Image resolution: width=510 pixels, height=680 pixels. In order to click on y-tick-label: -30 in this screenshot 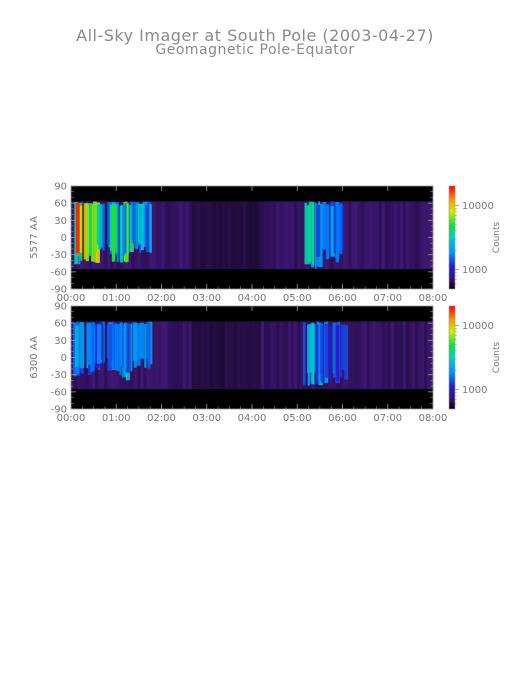, I will do `click(59, 255)`.